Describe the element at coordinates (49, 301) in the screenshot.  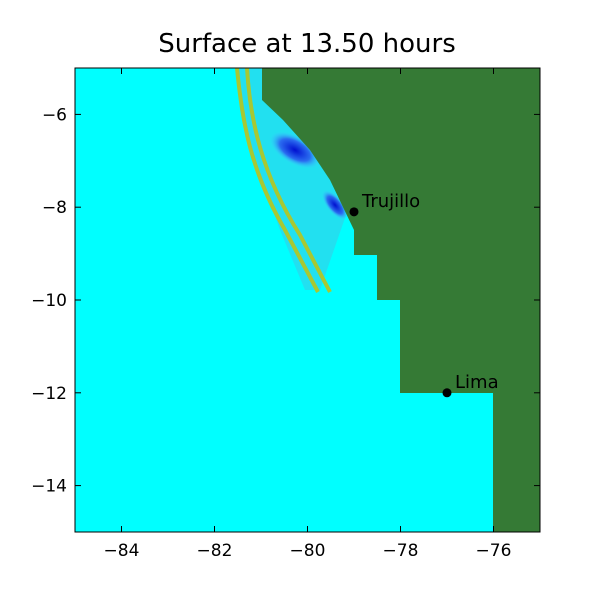
I see `y-tick-label: −10` at that location.